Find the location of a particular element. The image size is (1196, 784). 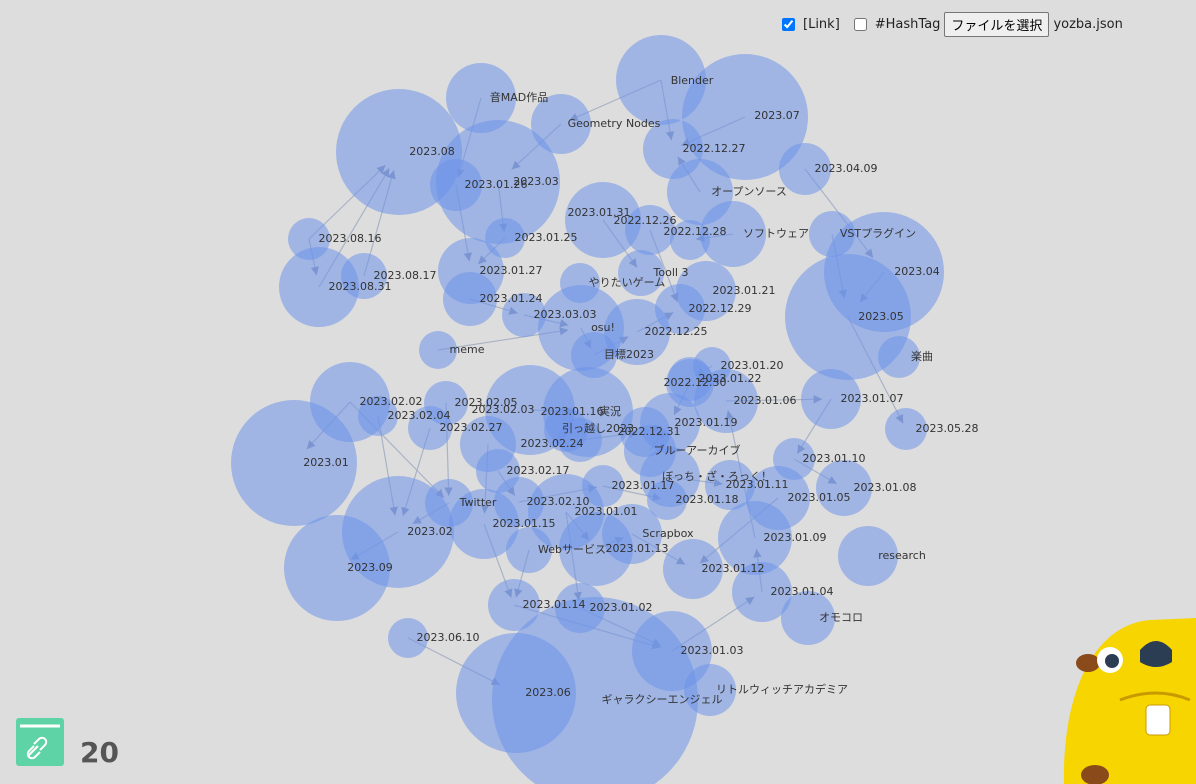

node-label: 2023.04 is located at coordinates (917, 271).